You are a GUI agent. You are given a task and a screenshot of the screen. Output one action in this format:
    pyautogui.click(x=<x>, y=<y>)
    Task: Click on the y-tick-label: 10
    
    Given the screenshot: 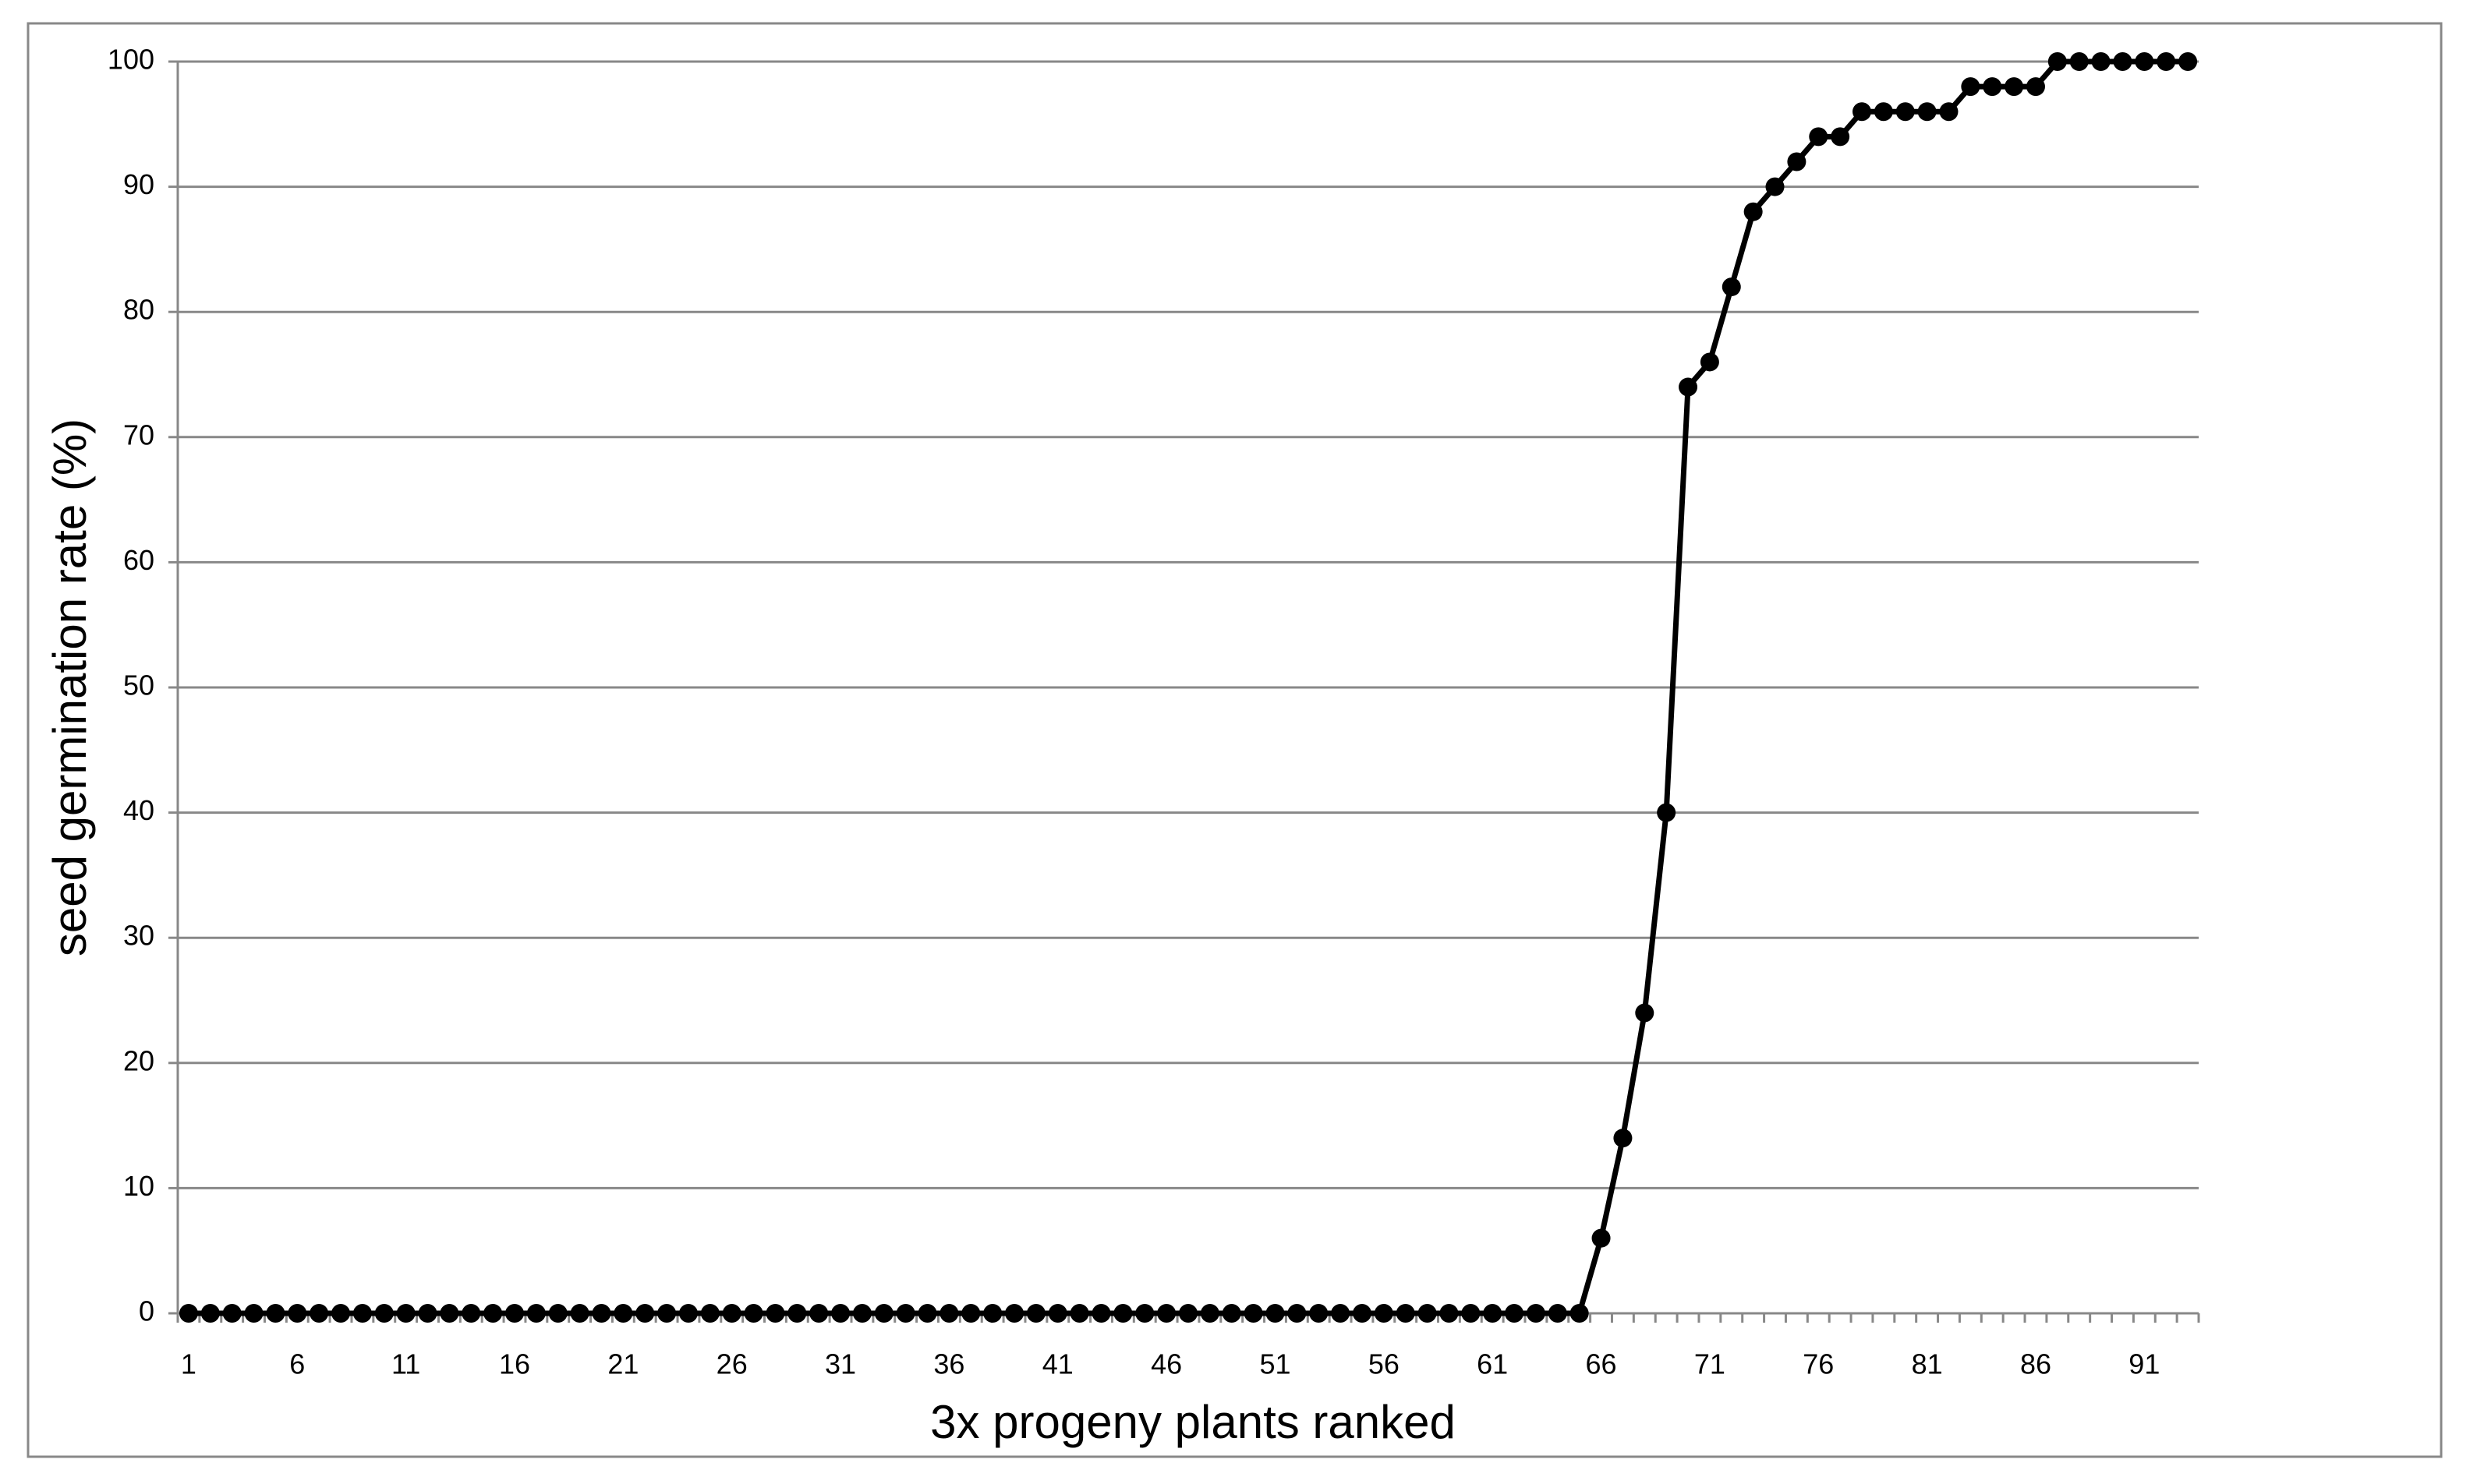 What is the action you would take?
    pyautogui.click(x=138, y=1186)
    